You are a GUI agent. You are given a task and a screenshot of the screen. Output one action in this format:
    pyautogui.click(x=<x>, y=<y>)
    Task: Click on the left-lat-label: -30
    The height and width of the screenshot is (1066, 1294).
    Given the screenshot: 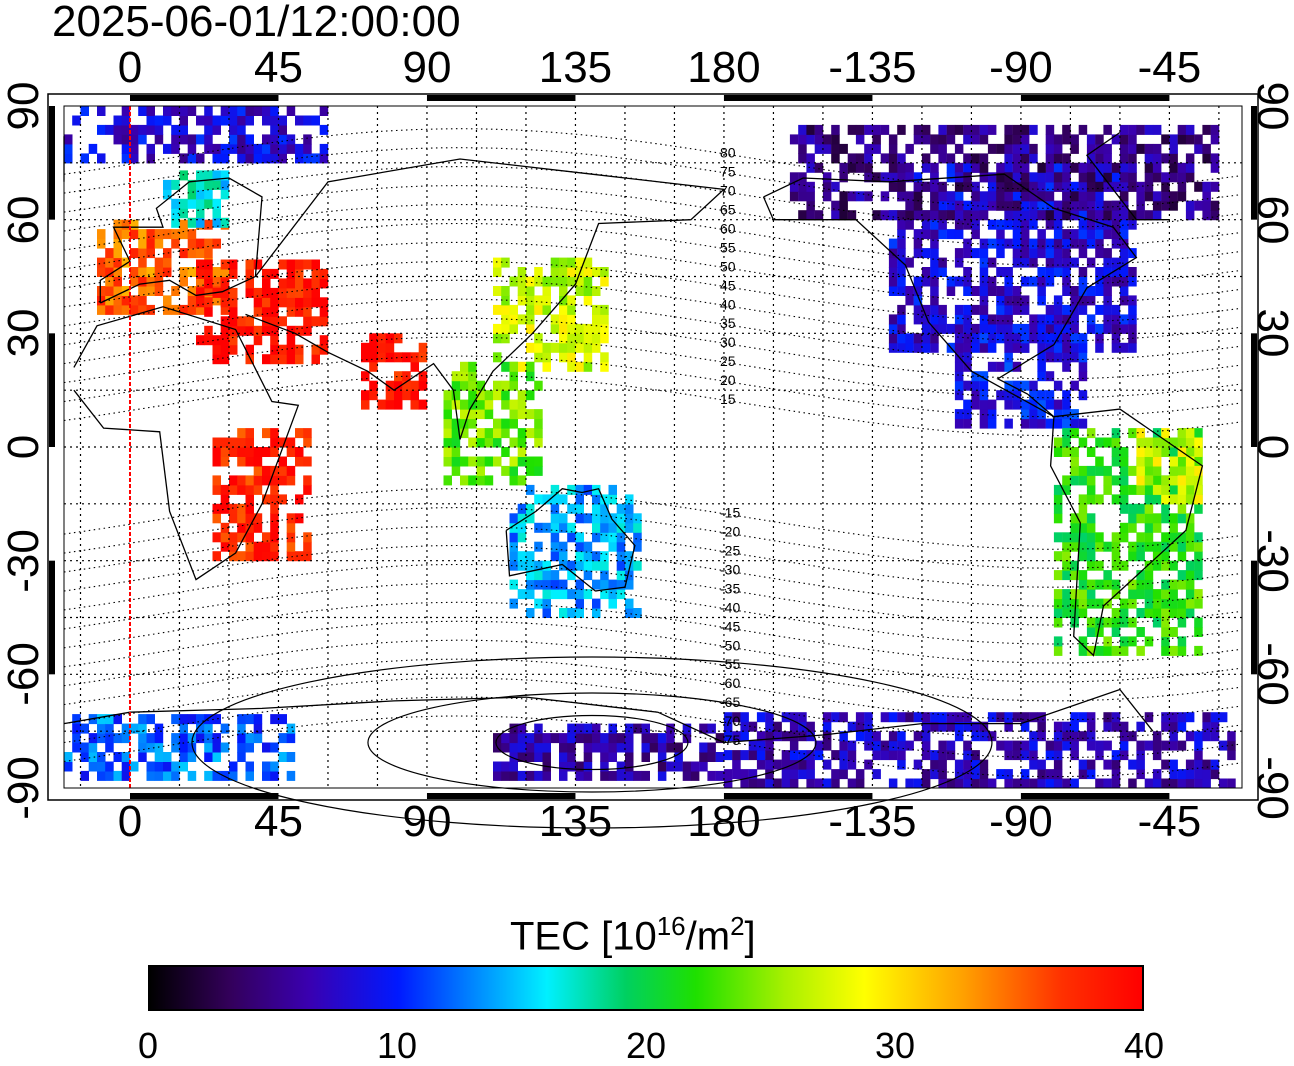 What is the action you would take?
    pyautogui.click(x=24, y=560)
    